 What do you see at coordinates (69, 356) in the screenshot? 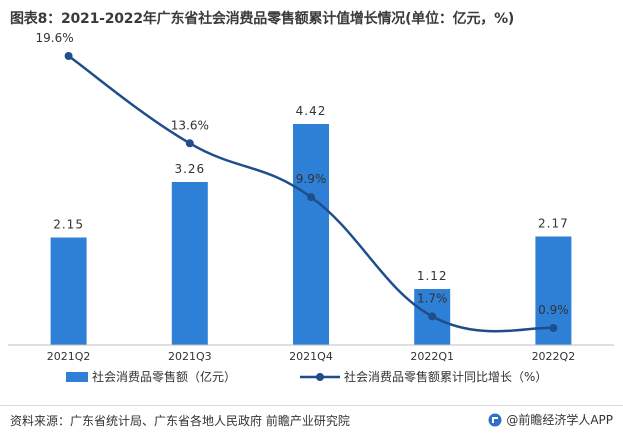
I see `x-tick-label: 2021Q2` at bounding box center [69, 356].